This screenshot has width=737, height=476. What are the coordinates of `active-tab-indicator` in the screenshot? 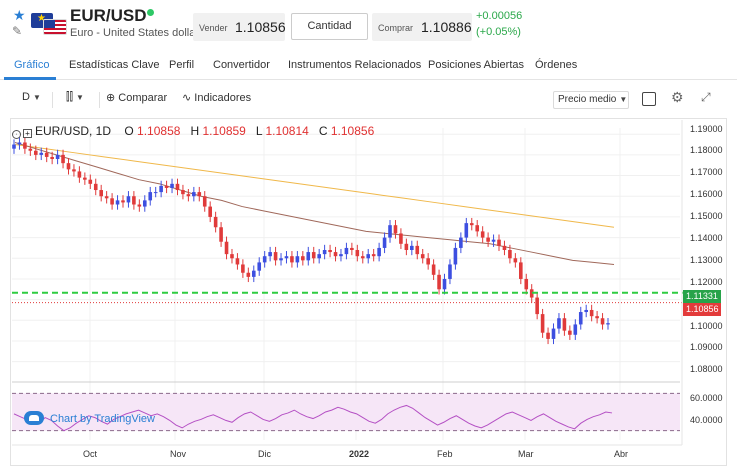 It's located at (30, 78).